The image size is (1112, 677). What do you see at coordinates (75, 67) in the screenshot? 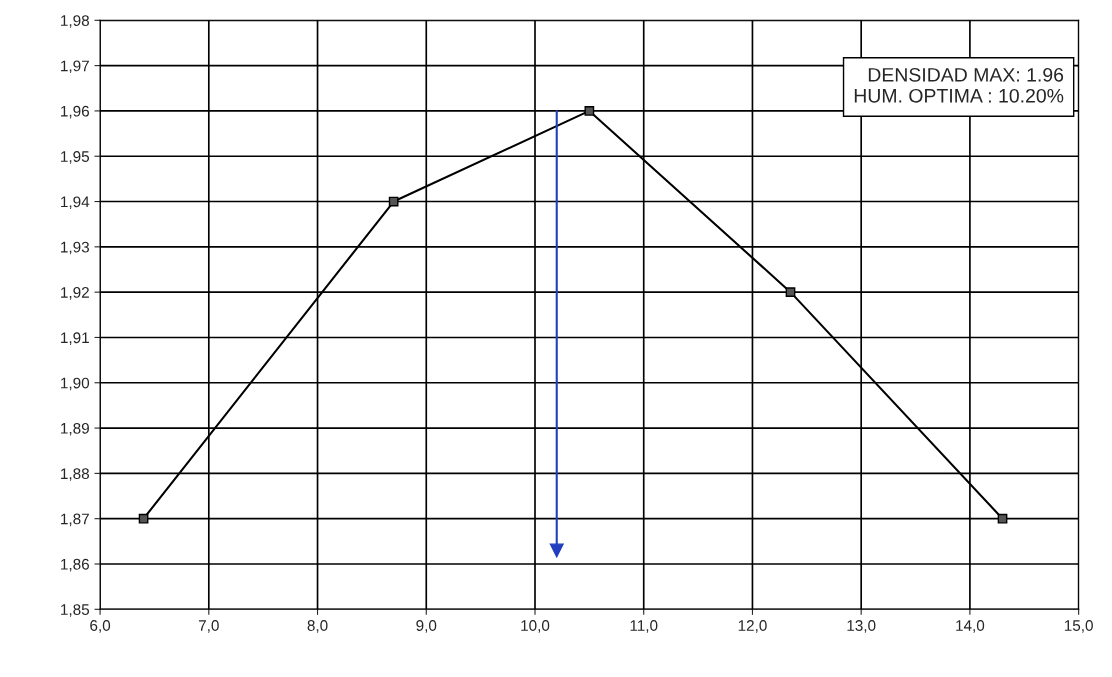
I see `y-tick-label: 1,97` at bounding box center [75, 67].